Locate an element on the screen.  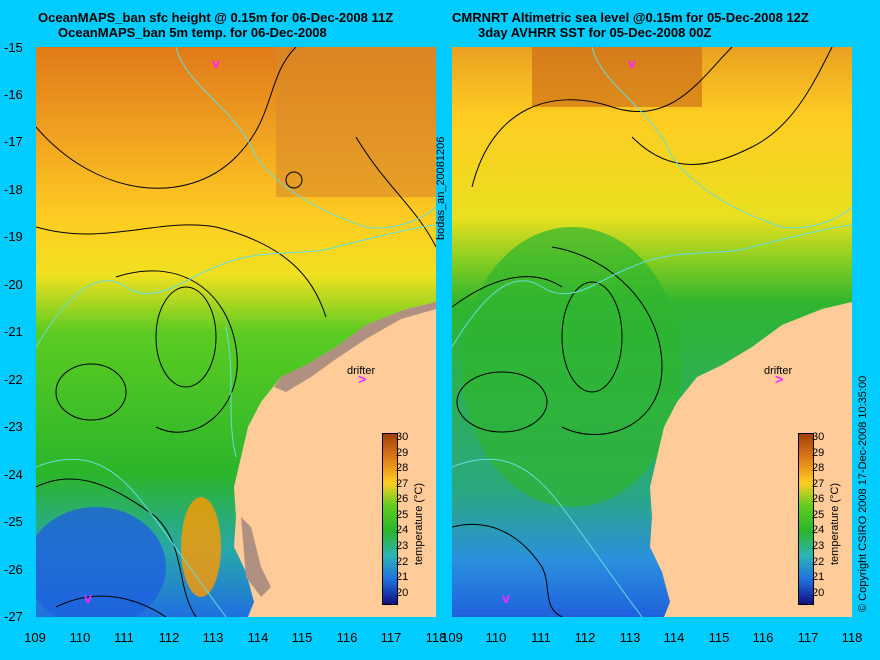
cool-region is located at coordinates (101, 562).